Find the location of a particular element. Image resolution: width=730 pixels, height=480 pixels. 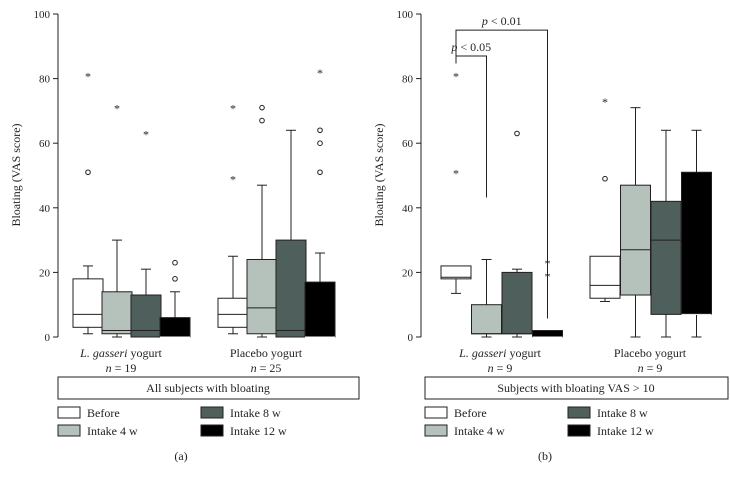

panel-a-group2-name: Placebo yogurt is located at coordinates (266, 353).